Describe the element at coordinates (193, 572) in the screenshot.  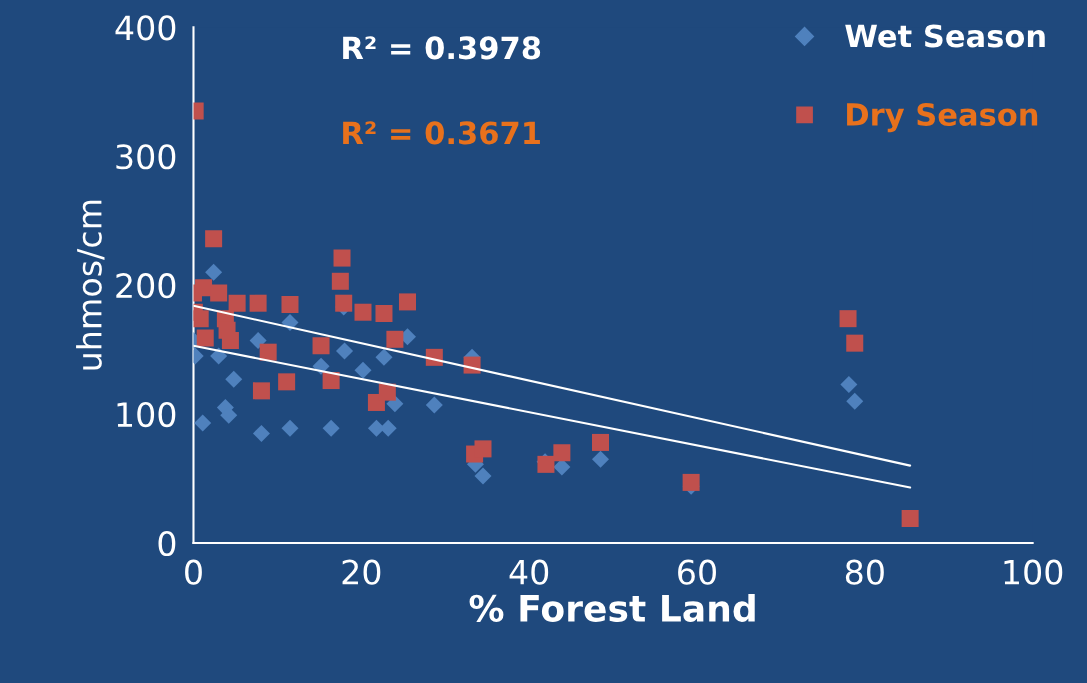
I see `x-tick-label: 0` at that location.